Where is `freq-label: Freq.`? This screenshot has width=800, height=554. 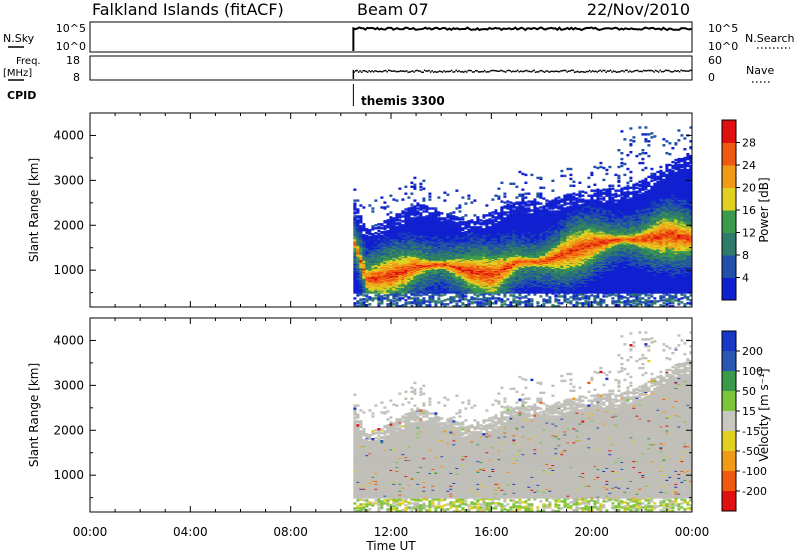 freq-label: Freq. is located at coordinates (28, 61).